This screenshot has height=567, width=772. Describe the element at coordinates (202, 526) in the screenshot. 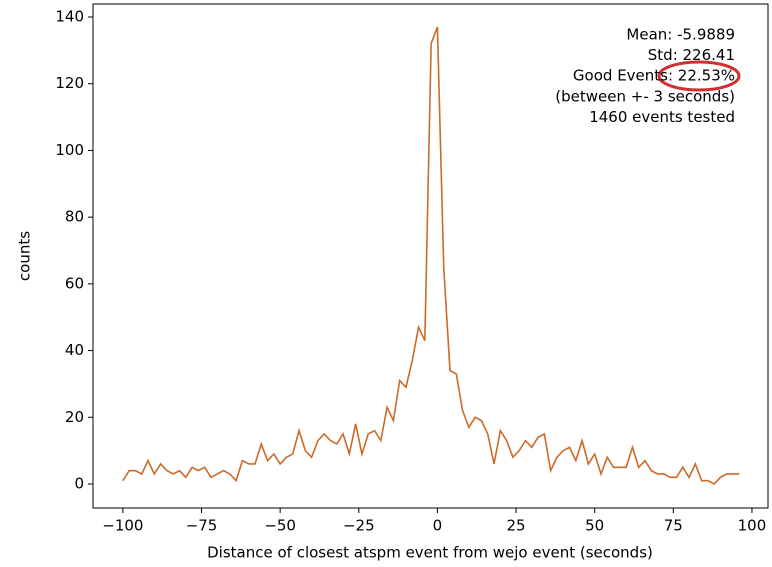

I see `x-tick-label: −75` at that location.